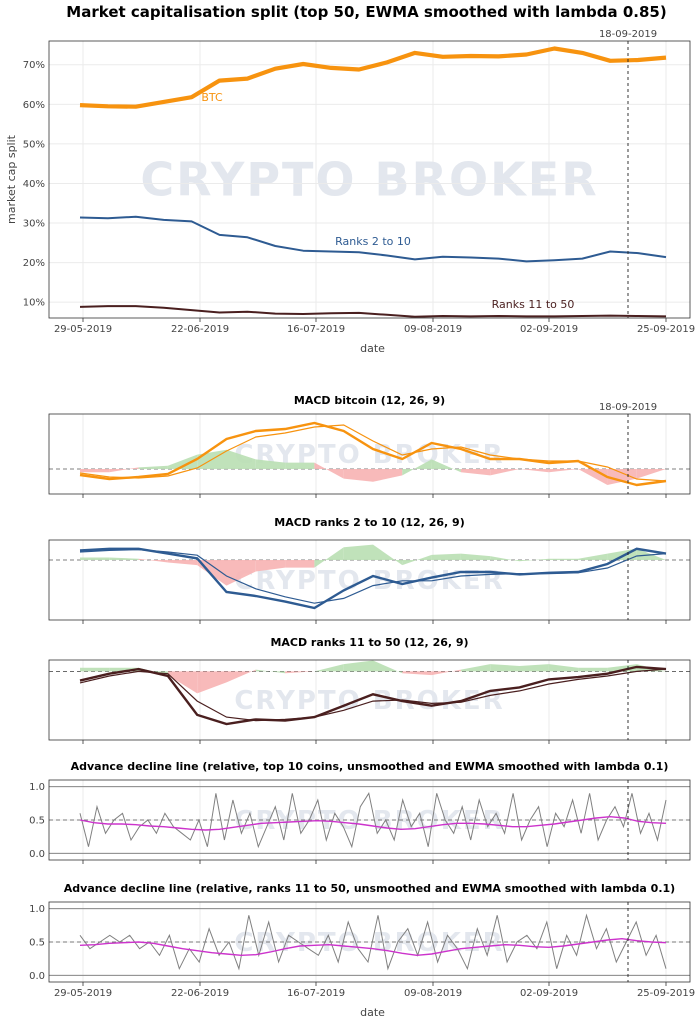 The width and height of the screenshot is (697, 1024). Describe the element at coordinates (34, 65) in the screenshot. I see `y-tick-label: 70%` at that location.